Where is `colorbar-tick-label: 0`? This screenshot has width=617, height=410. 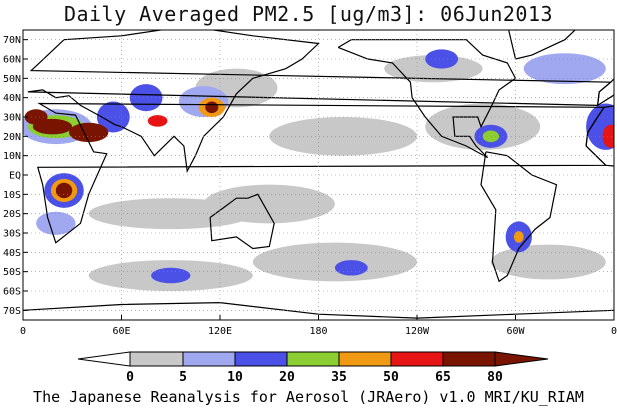
colorbar-tick-label: 0 is located at coordinates (130, 377).